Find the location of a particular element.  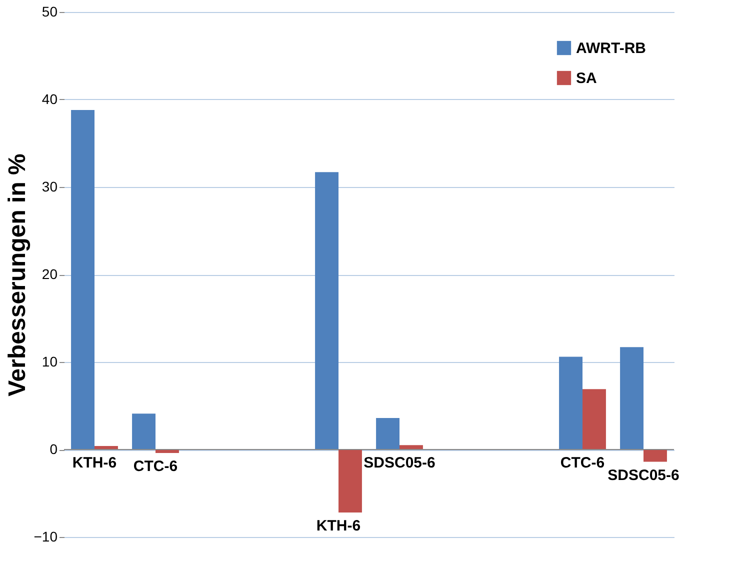

legend-label: AWRT-RB is located at coordinates (611, 48).